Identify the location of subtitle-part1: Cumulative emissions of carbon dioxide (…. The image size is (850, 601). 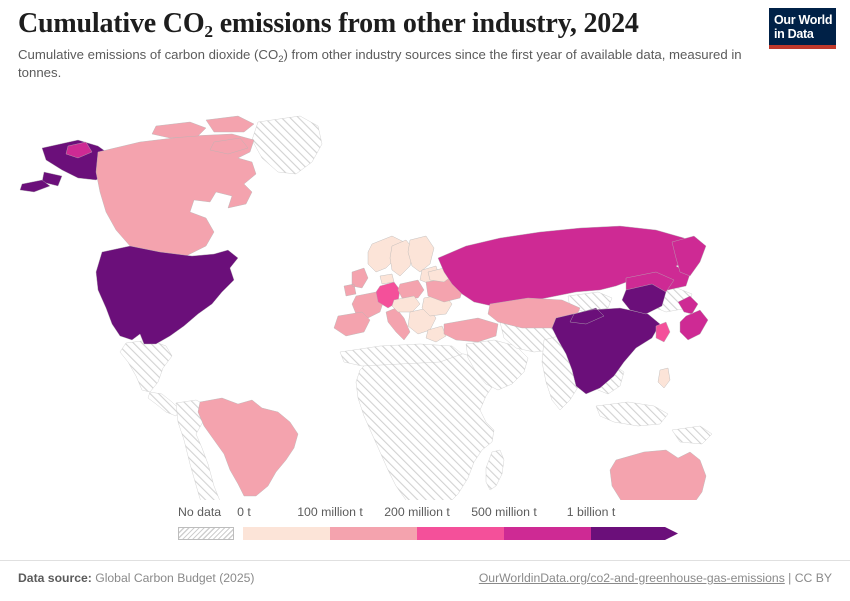
(148, 55).